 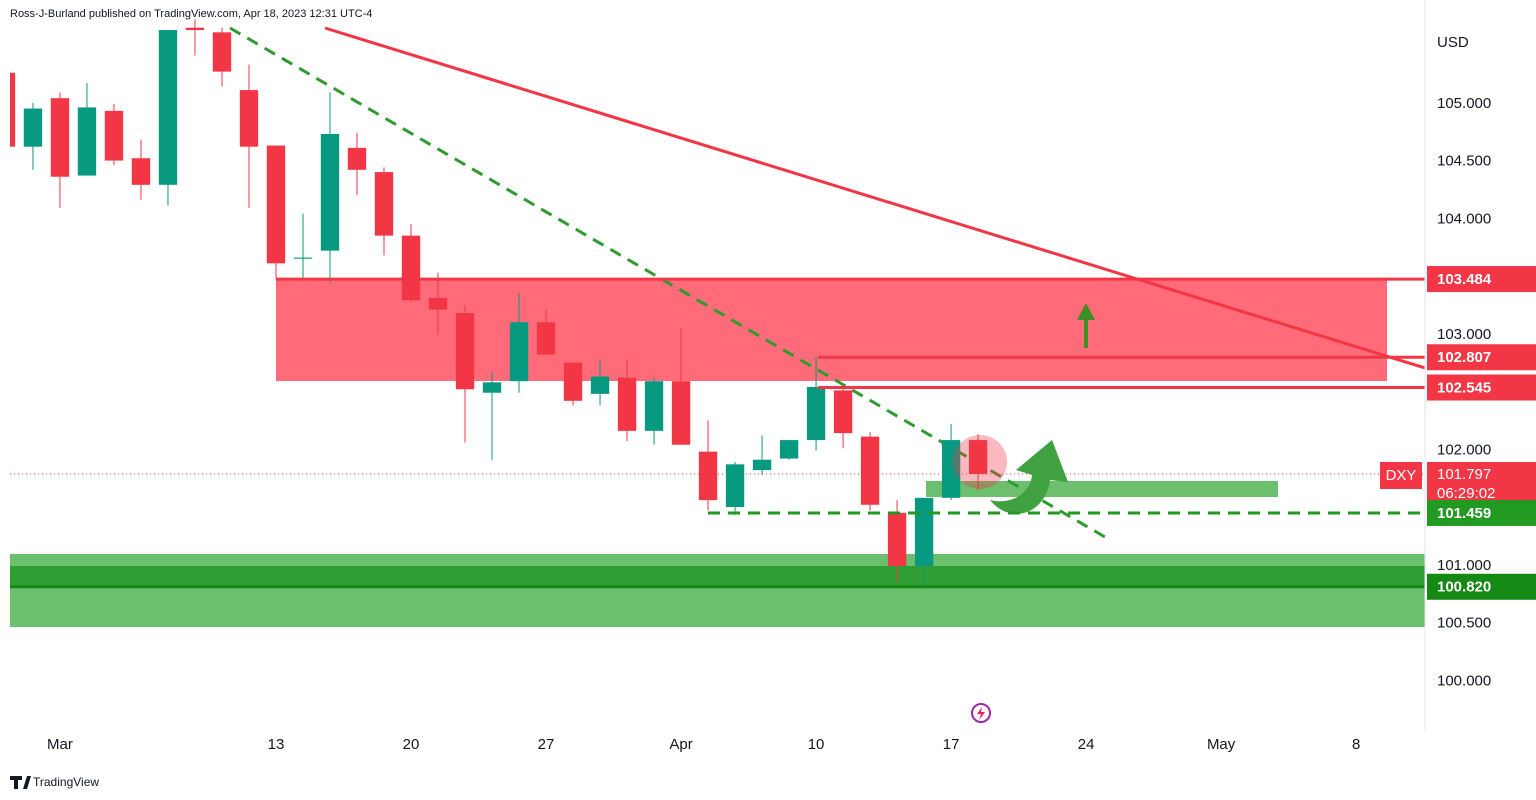 I want to click on level-label: 100.820, so click(x=1464, y=587).